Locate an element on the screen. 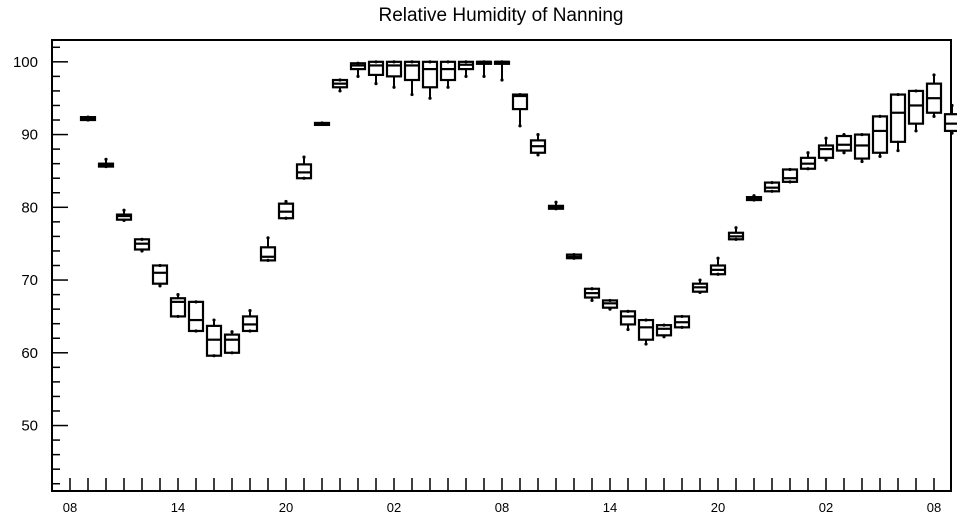 The width and height of the screenshot is (957, 525). y-tick-label: 80 is located at coordinates (29, 207).